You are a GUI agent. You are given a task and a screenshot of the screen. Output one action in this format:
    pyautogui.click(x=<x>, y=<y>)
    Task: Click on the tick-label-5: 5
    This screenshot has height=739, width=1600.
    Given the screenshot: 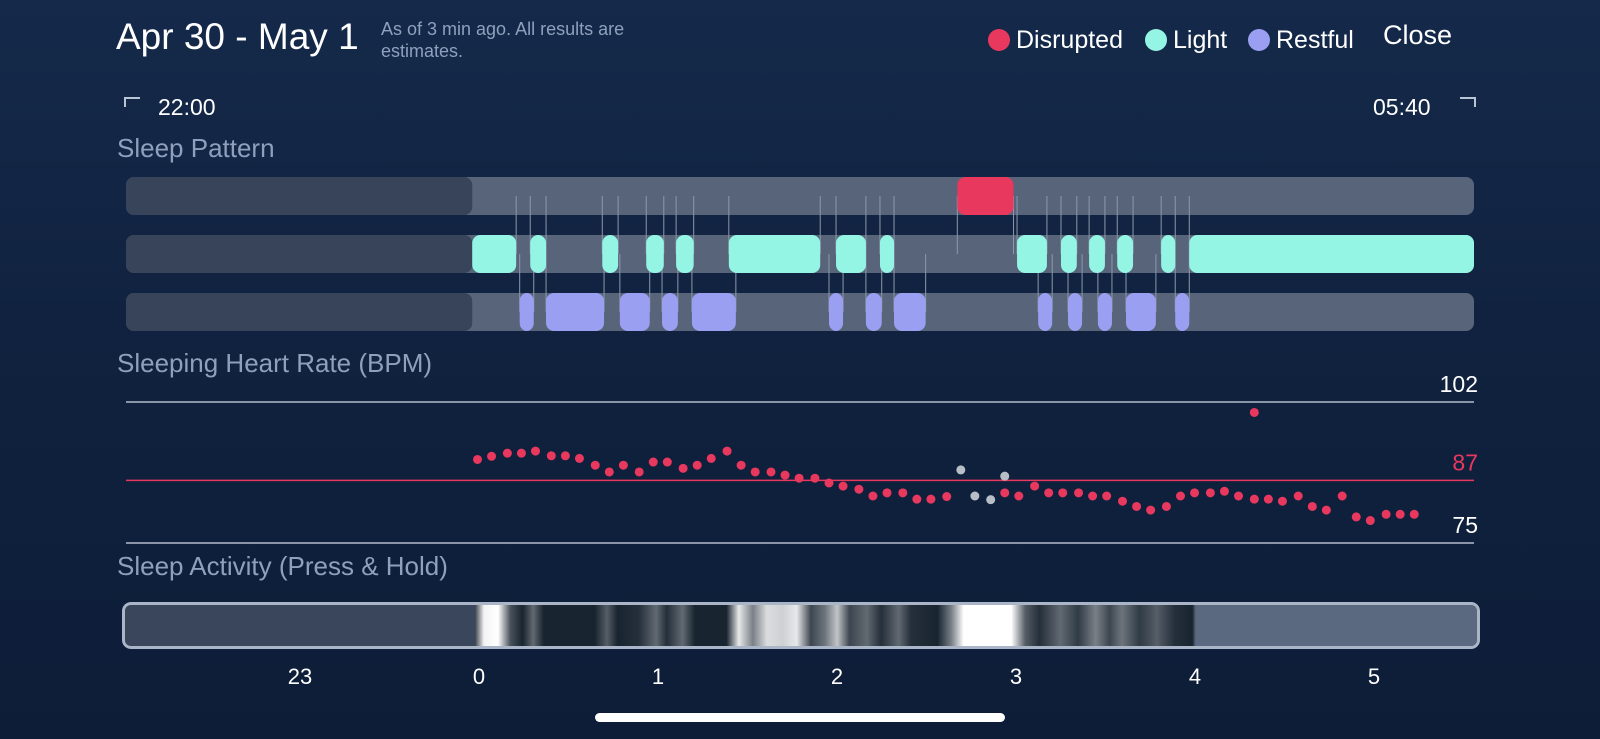 What is the action you would take?
    pyautogui.click(x=1374, y=676)
    